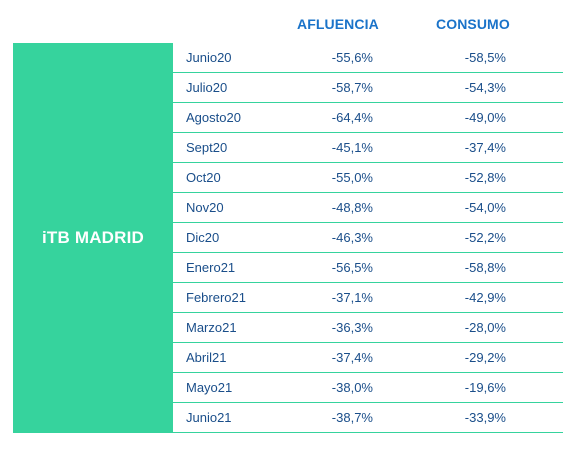 The height and width of the screenshot is (450, 577). What do you see at coordinates (485, 387) in the screenshot?
I see `consumo-cell: -19,6%` at bounding box center [485, 387].